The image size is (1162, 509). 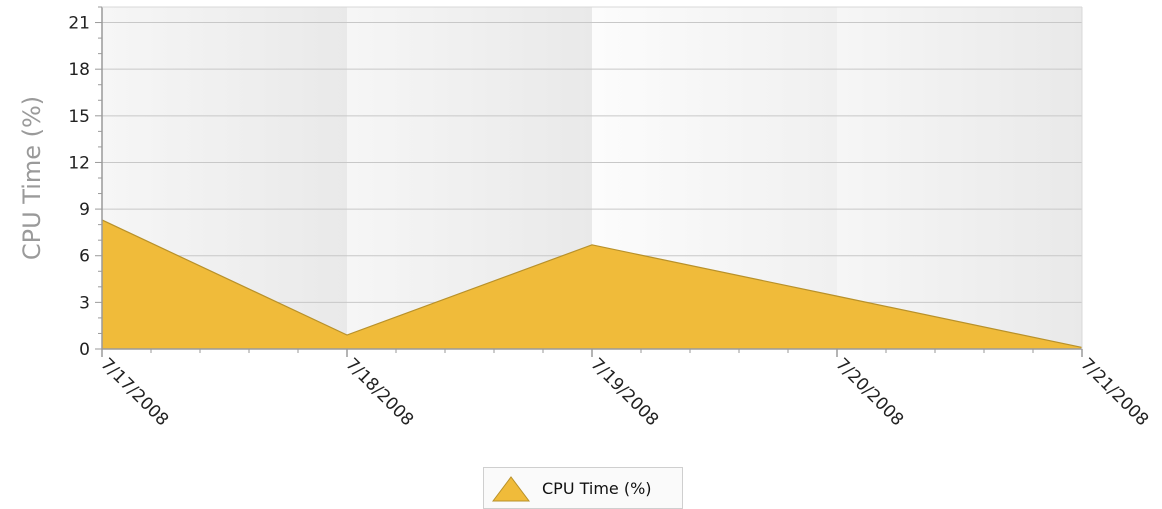 I want to click on legend-label: CPU Time (%), so click(x=597, y=488).